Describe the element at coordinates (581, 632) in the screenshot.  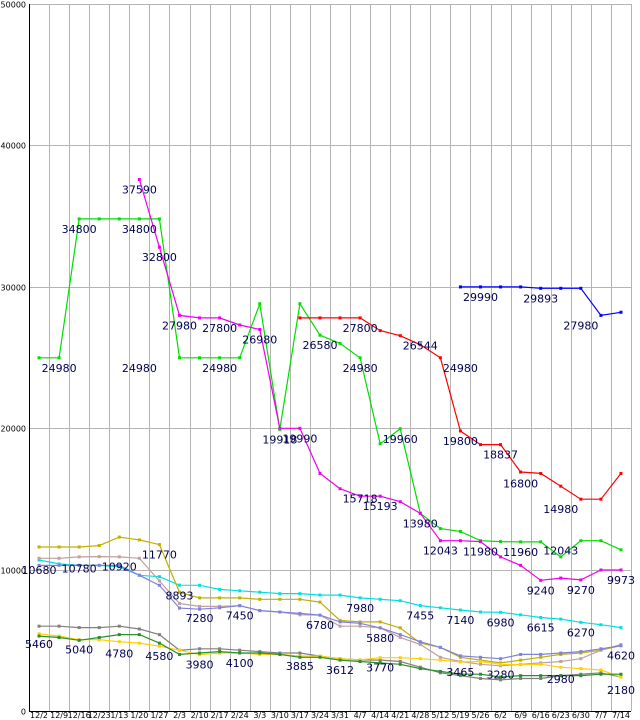
I see `data-label: 6270` at that location.